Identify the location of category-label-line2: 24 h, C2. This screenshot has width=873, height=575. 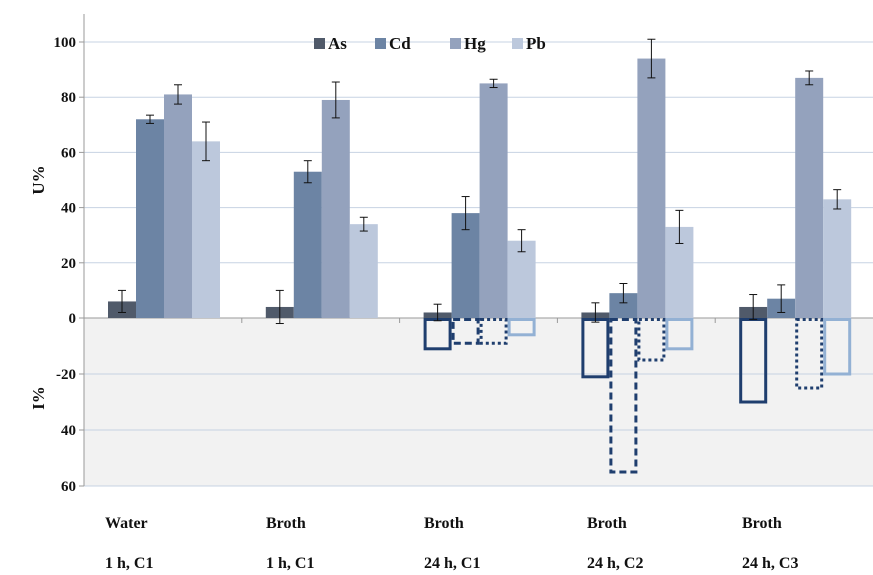
(615, 563).